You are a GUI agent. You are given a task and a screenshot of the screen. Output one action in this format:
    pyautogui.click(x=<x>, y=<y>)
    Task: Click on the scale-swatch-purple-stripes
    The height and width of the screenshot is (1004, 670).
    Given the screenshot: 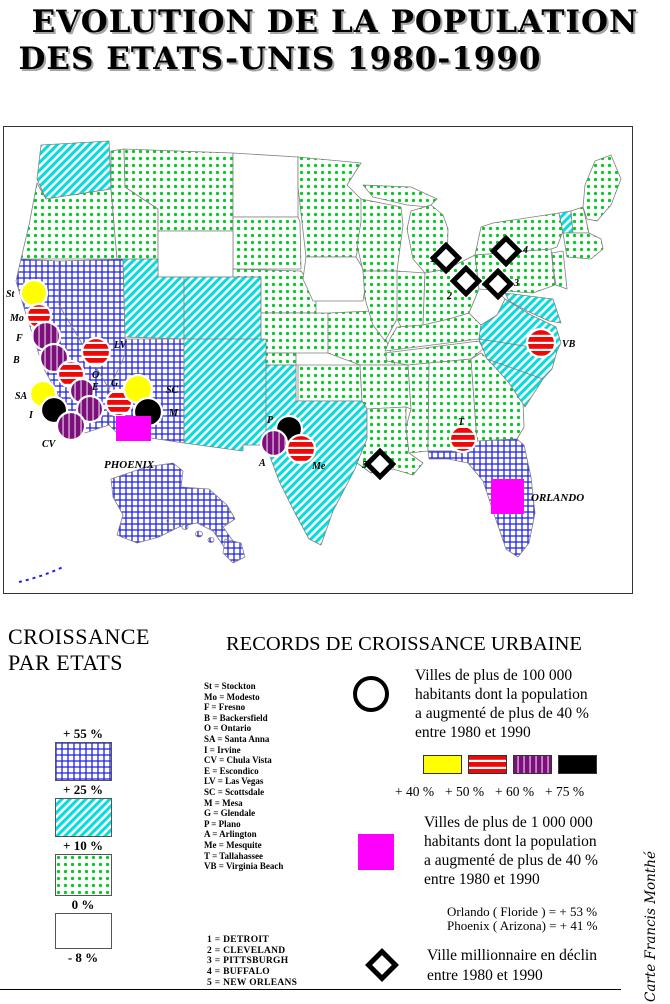 What is the action you would take?
    pyautogui.click(x=532, y=764)
    